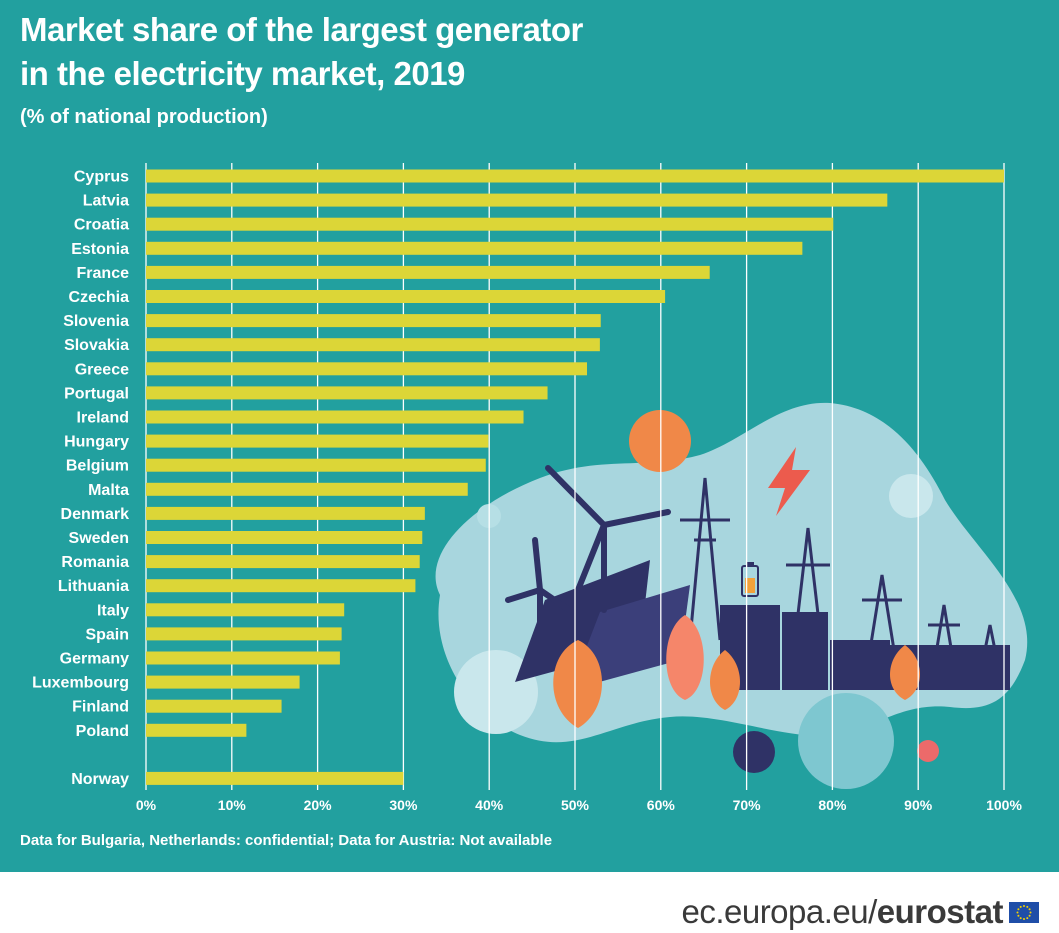 Image resolution: width=1059 pixels, height=933 pixels. I want to click on category-label: Slovenia, so click(96, 321).